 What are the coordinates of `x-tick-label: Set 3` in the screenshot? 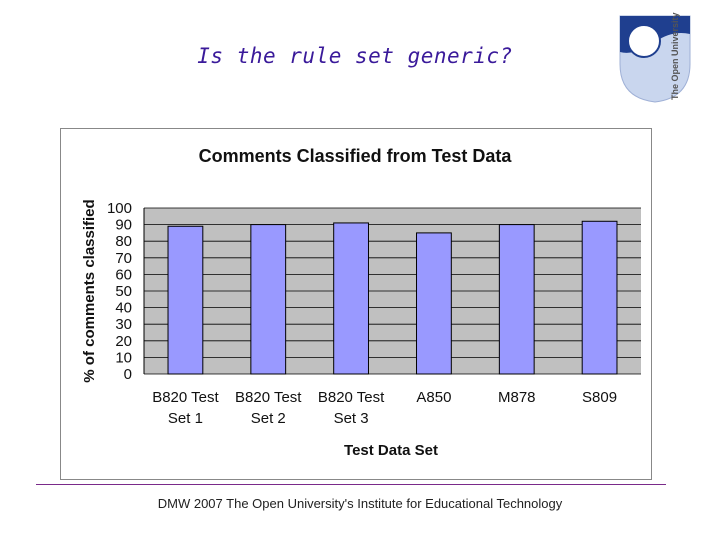 It's located at (351, 418).